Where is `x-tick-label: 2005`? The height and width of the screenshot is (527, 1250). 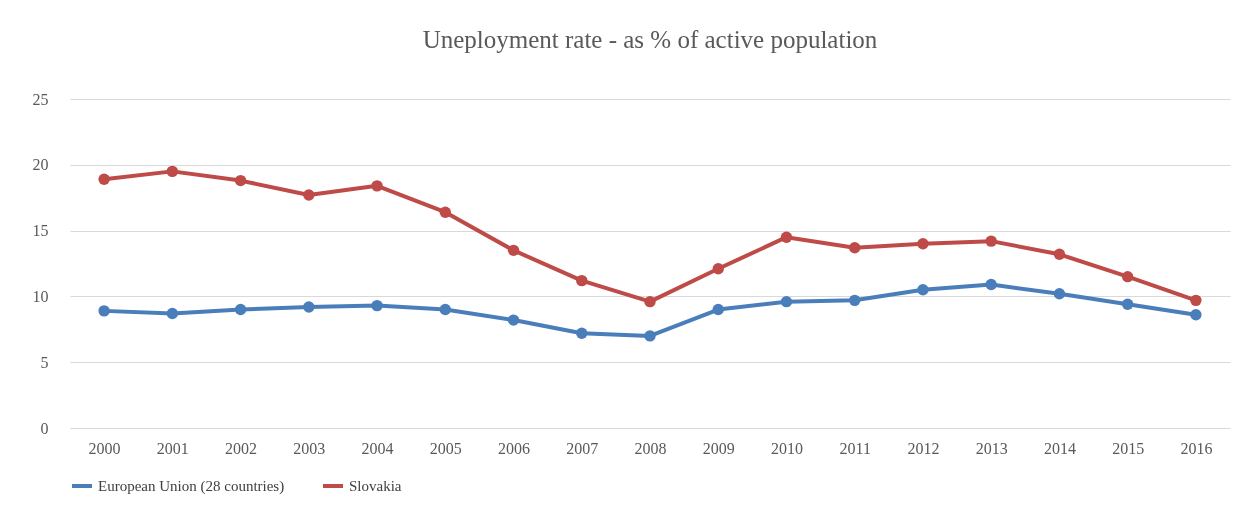
x-tick-label: 2005 is located at coordinates (445, 448).